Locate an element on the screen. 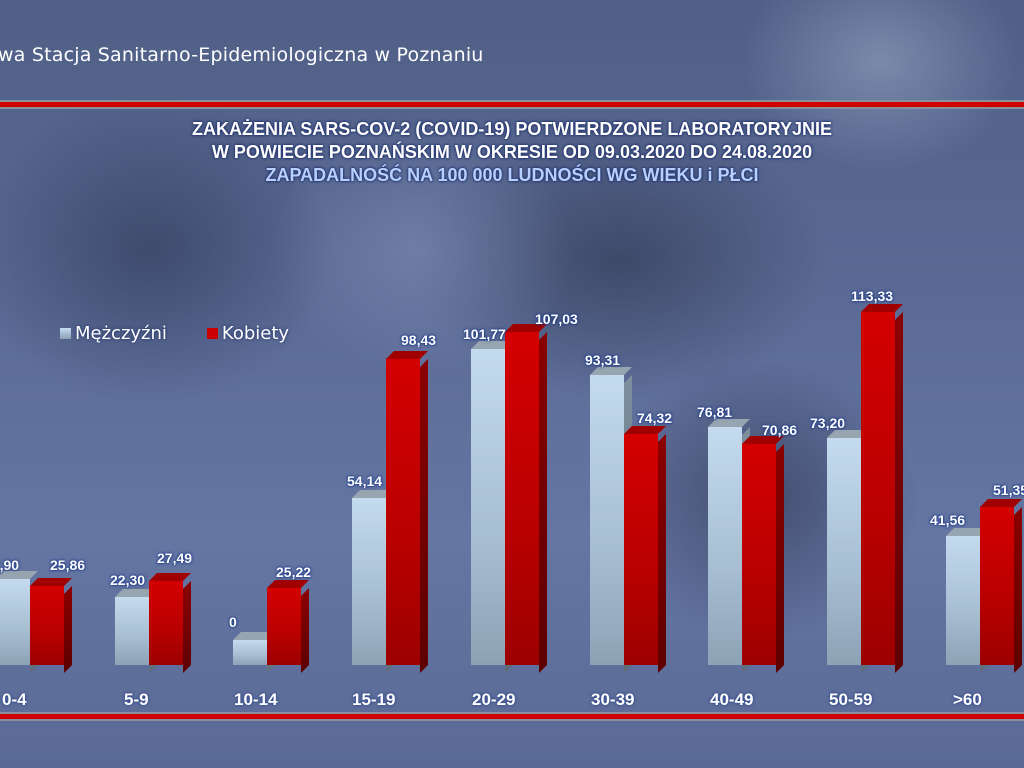 This screenshot has height=768, width=1024. category-label: 5-9 is located at coordinates (136, 699).